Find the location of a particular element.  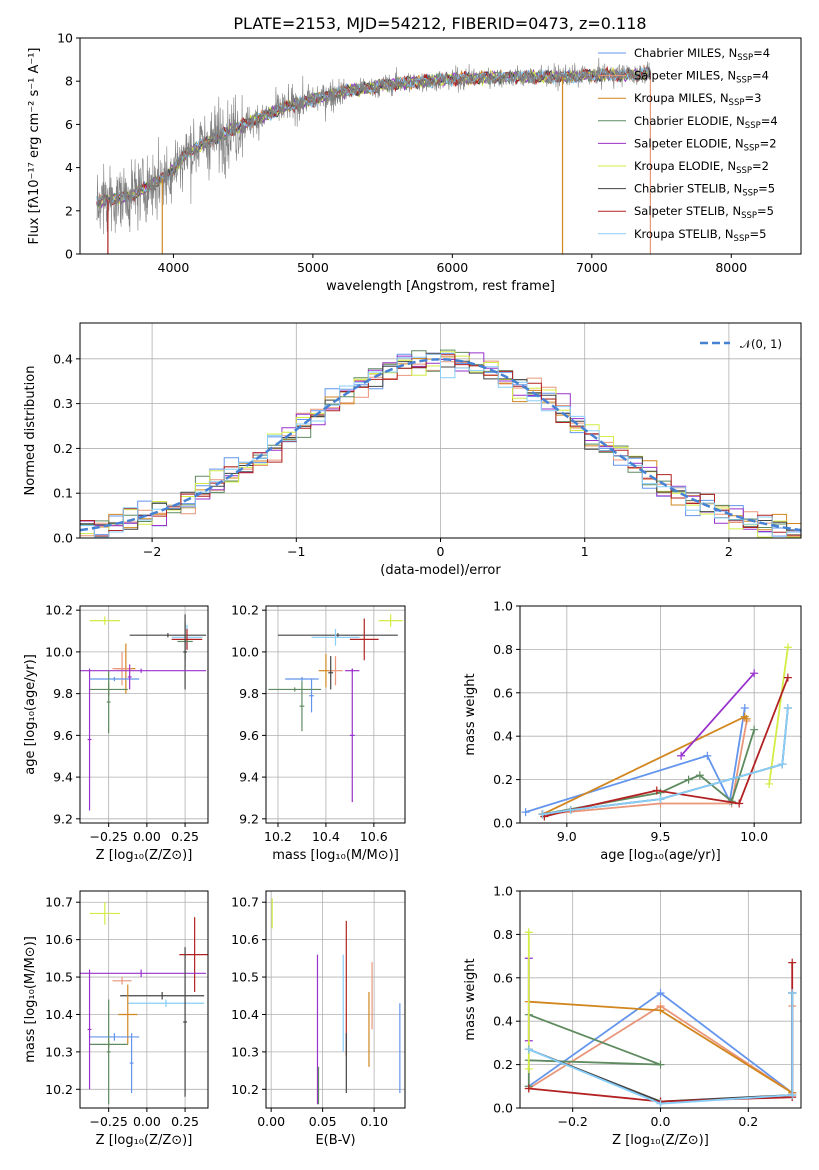

legend-entry: Chabrier MILES, NSSP=4 is located at coordinates (702, 54).